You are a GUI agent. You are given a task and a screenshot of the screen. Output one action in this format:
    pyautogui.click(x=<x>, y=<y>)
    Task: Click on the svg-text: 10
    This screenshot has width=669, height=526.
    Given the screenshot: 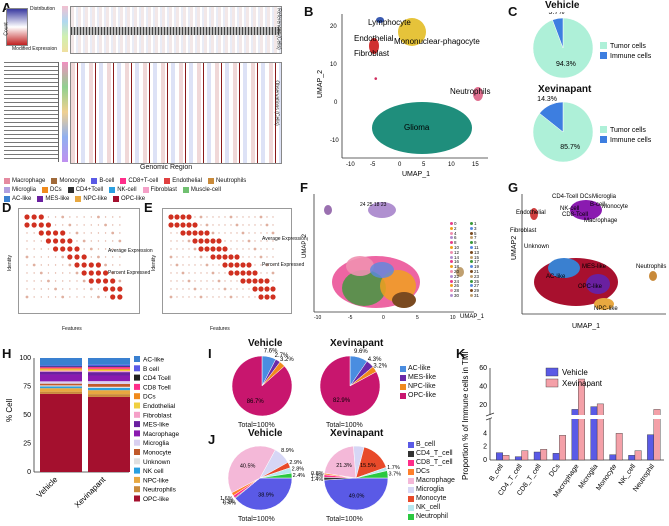 What is the action you would take?
    pyautogui.click(x=451, y=165)
    